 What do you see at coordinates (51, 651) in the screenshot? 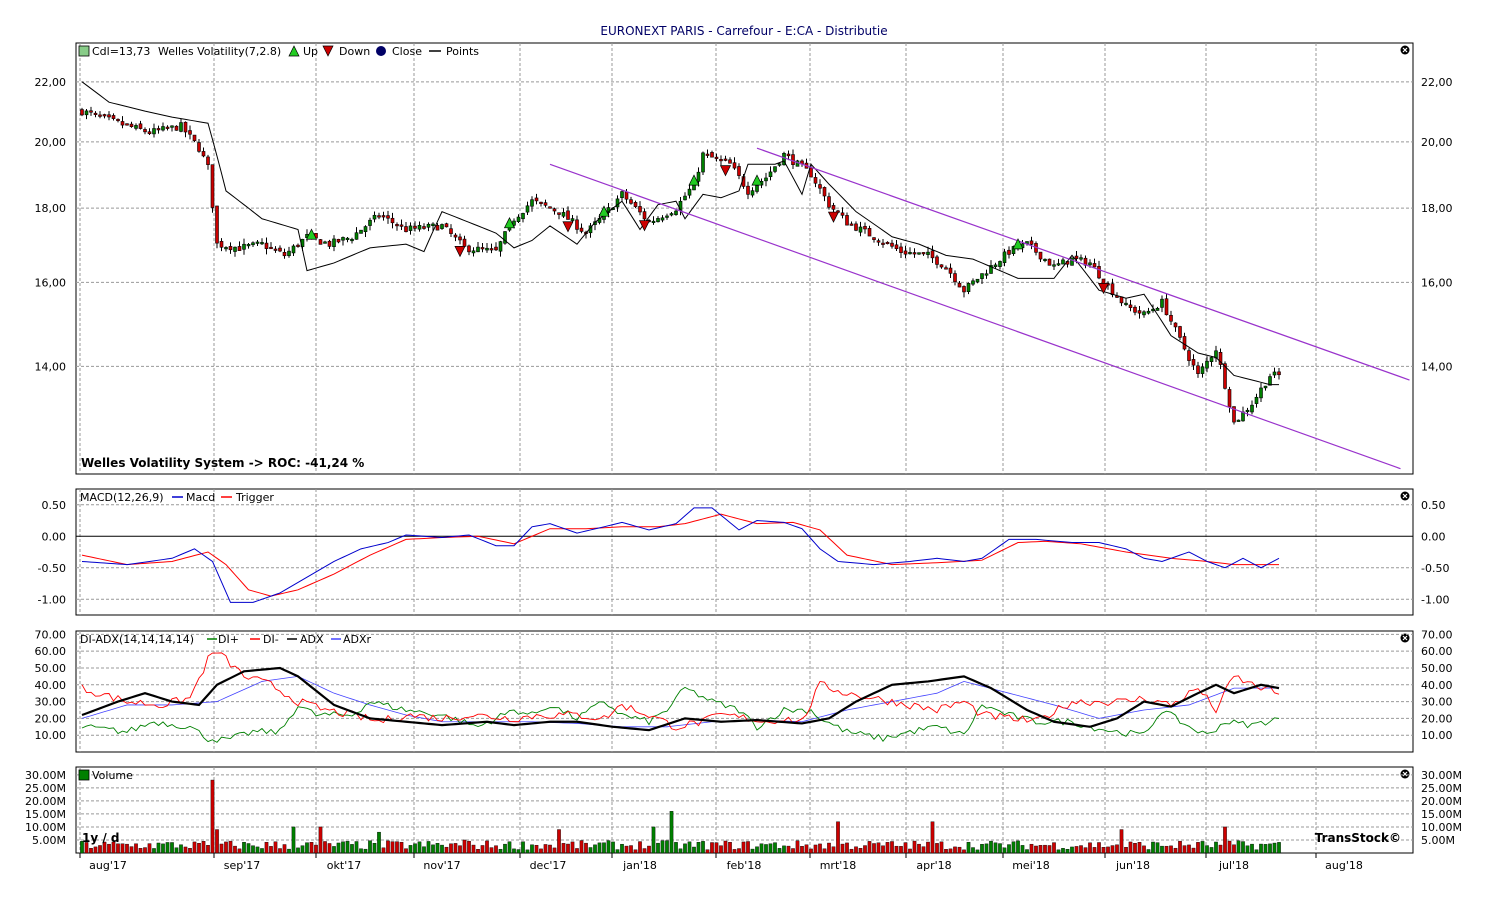
I see `adx-tick-left: 60.00` at bounding box center [51, 651].